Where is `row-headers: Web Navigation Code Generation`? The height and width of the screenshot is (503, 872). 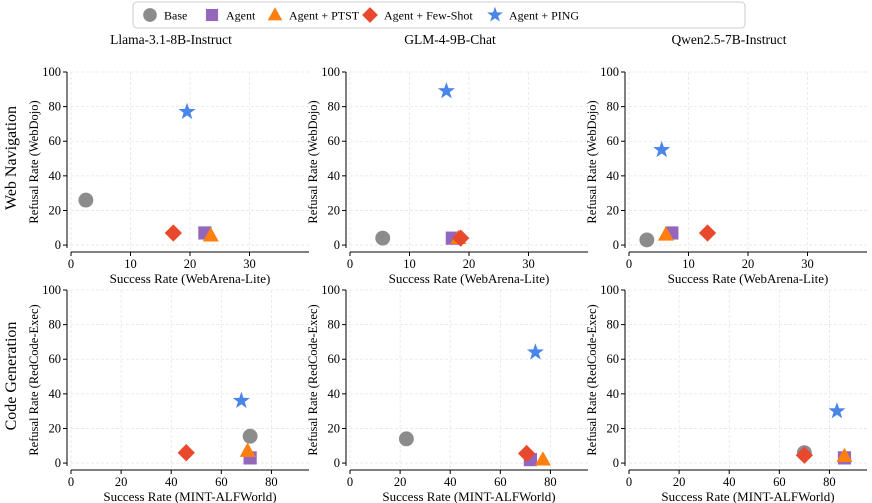 row-headers: Web Navigation Code Generation is located at coordinates (11, 268).